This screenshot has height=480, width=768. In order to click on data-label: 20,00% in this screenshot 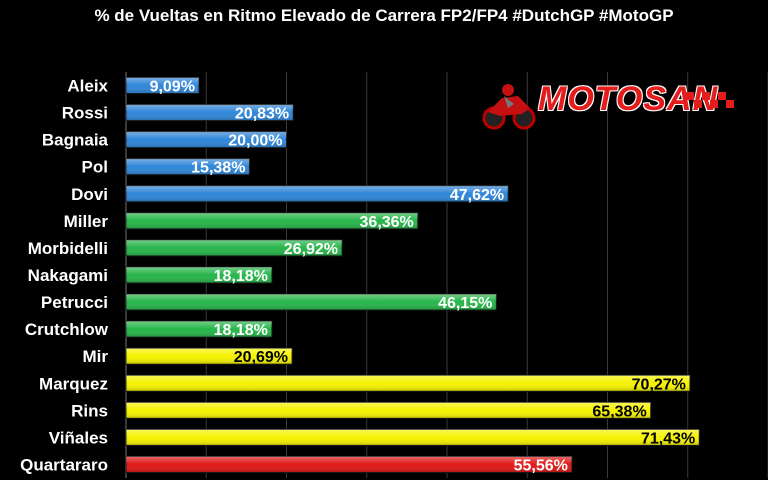, I will do `click(255, 141)`.